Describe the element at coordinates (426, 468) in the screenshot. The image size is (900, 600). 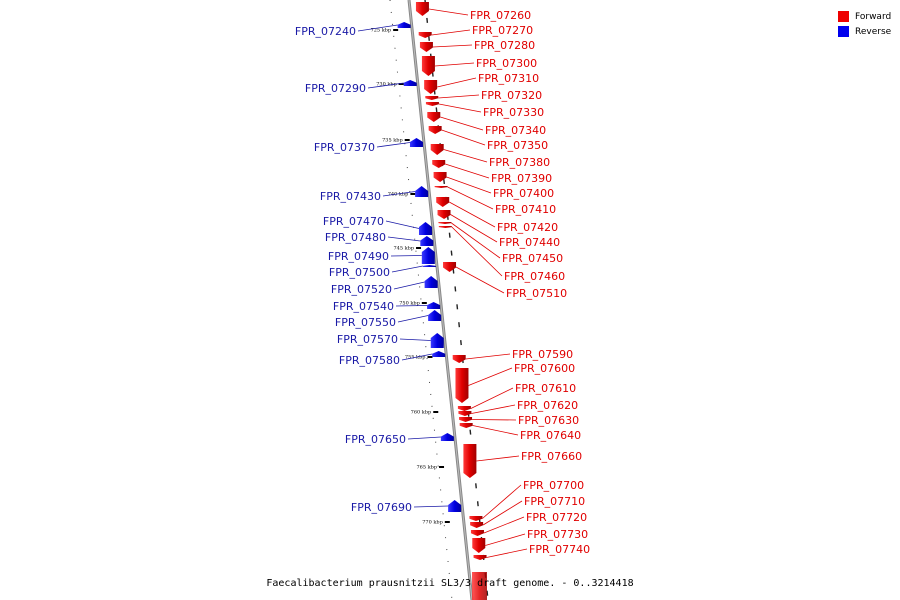
I see `scale-label: 765 kbp` at that location.